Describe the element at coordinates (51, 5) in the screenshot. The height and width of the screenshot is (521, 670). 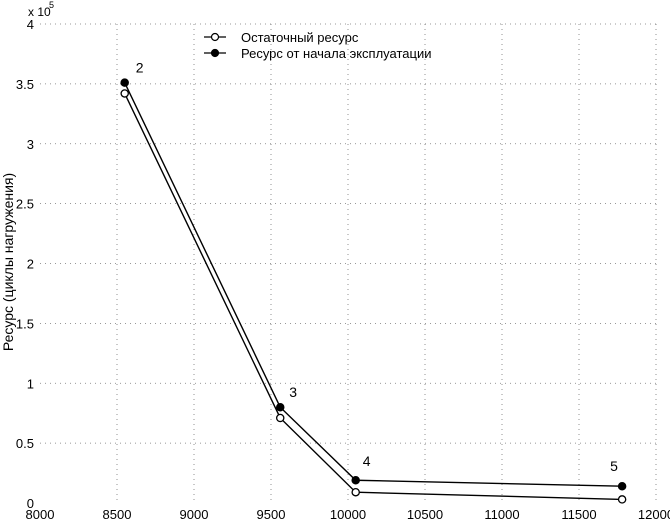
I see `y-multiplier-exponent: 5` at that location.